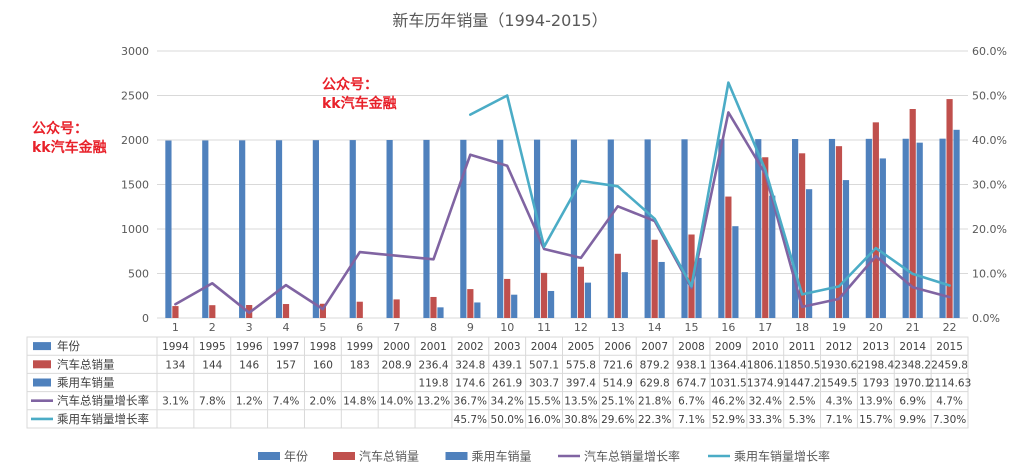  I want to click on bar-年份-5, so click(315, 229).